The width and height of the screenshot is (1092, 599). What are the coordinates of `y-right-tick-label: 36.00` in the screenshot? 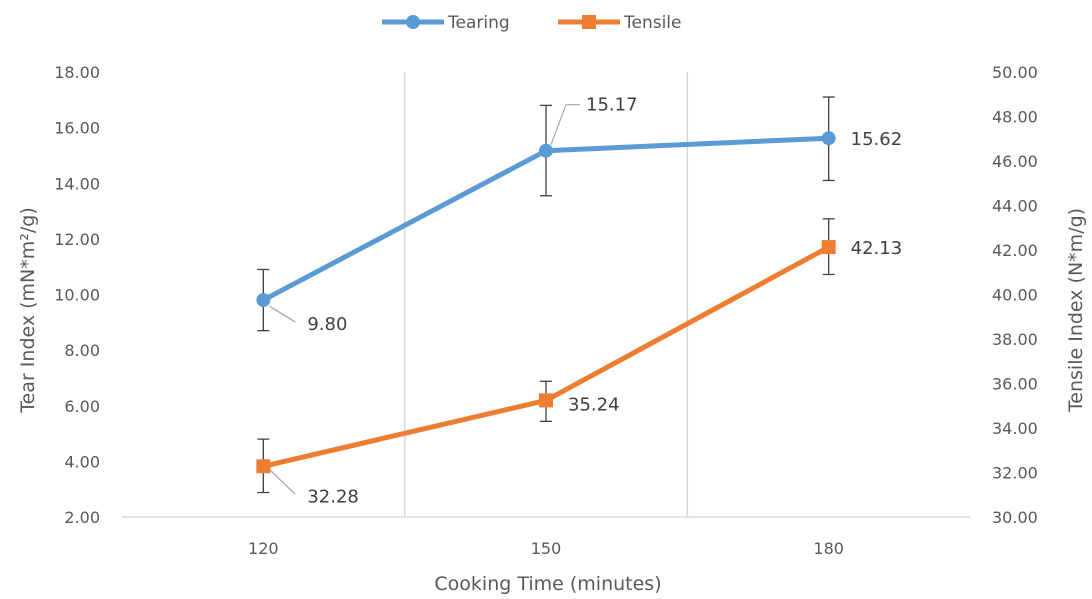 It's located at (1015, 384).